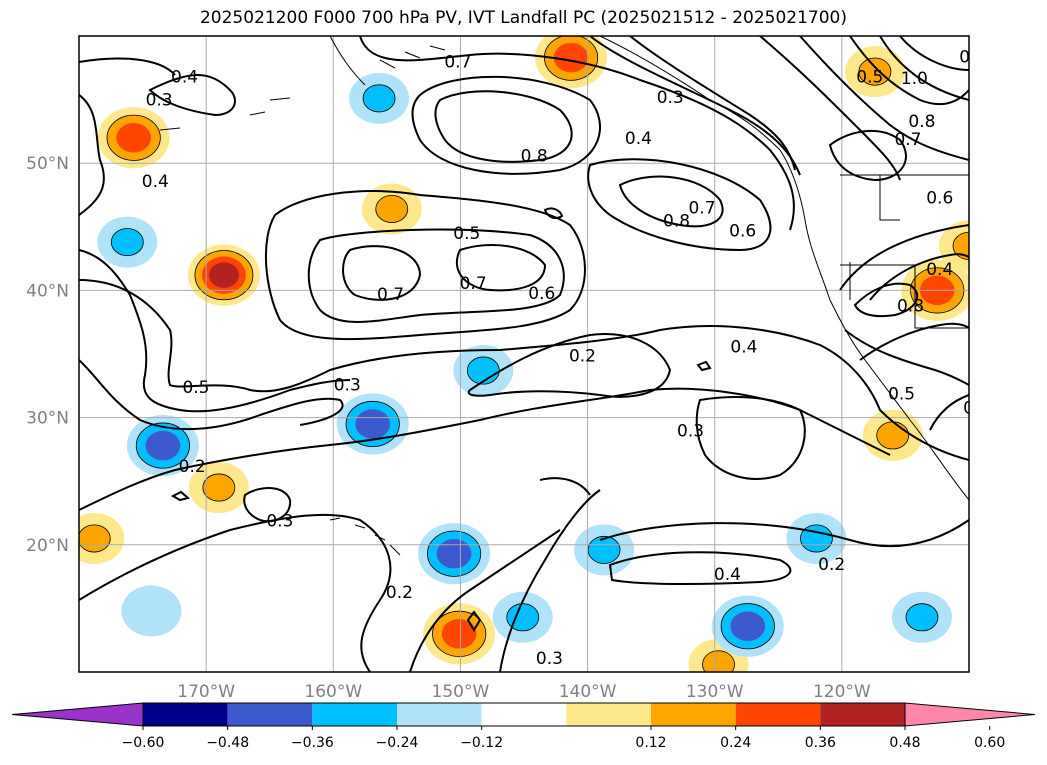 The height and width of the screenshot is (765, 1047). Describe the element at coordinates (47, 291) in the screenshot. I see `lat-tick-label: 40°N` at that location.